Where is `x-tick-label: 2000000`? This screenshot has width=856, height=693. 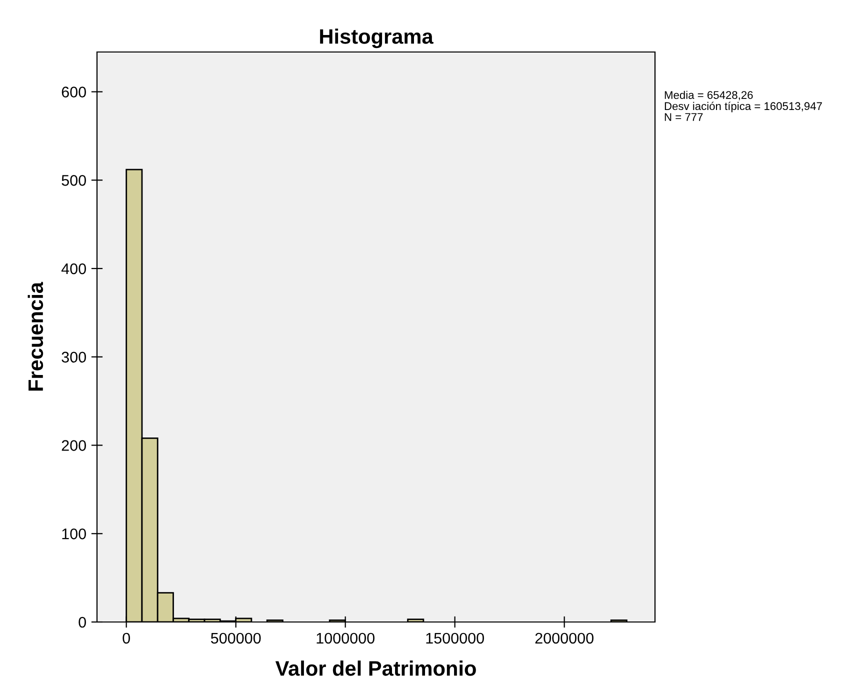
x-tick-label: 2000000 is located at coordinates (564, 638).